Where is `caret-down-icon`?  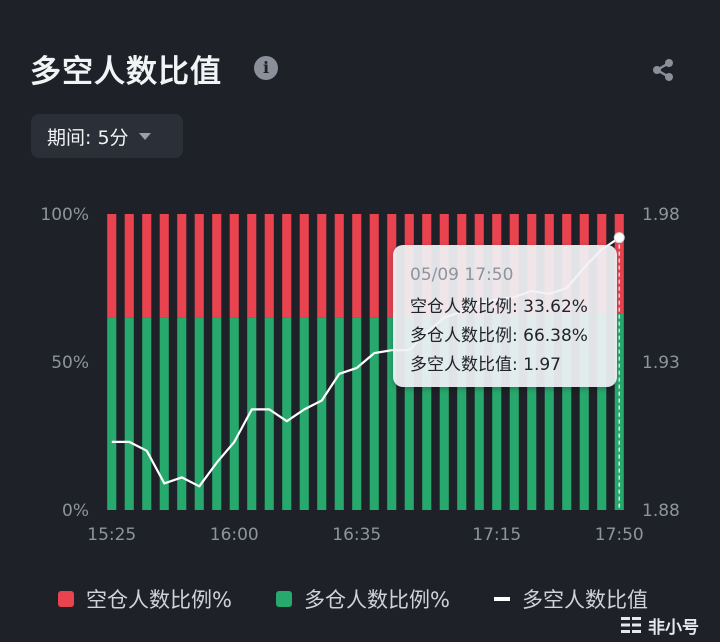
caret-down-icon is located at coordinates (144, 136).